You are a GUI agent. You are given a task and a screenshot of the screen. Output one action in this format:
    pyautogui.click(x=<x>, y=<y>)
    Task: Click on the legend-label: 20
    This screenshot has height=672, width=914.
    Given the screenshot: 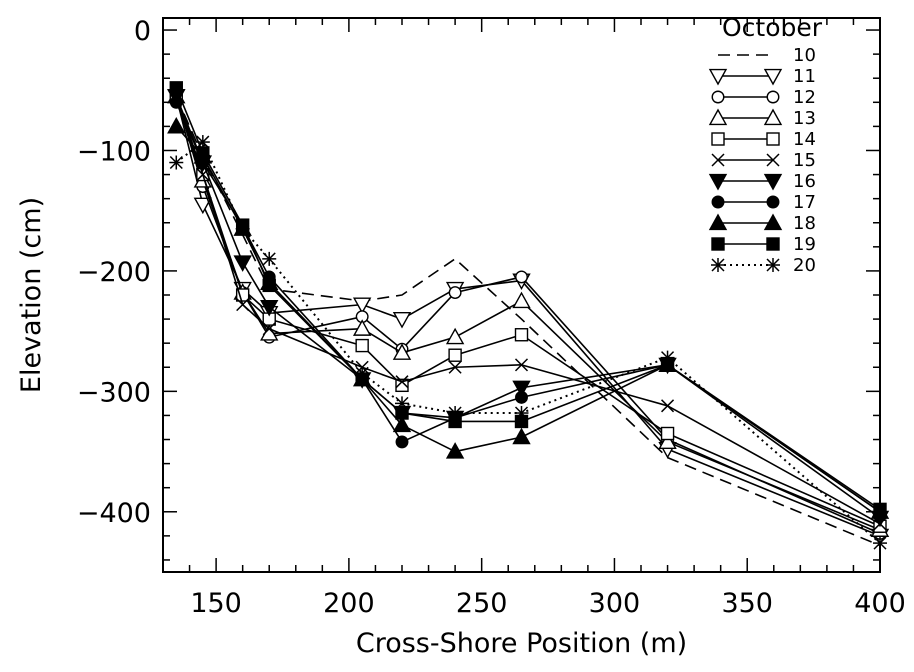 What is the action you would take?
    pyautogui.click(x=804, y=265)
    